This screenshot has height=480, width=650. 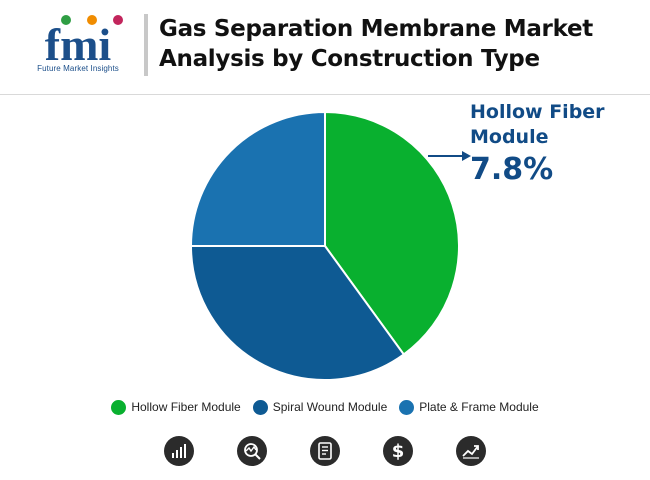 I want to click on fmi-logo-mark: fmi, so click(x=84, y=42).